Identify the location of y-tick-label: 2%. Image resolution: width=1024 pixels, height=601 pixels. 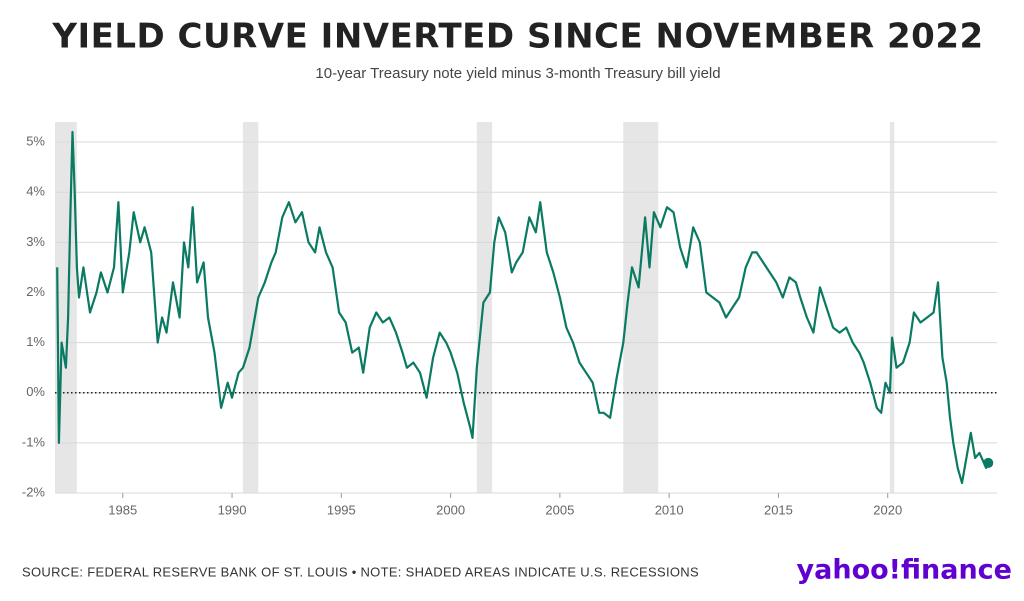
(35, 291).